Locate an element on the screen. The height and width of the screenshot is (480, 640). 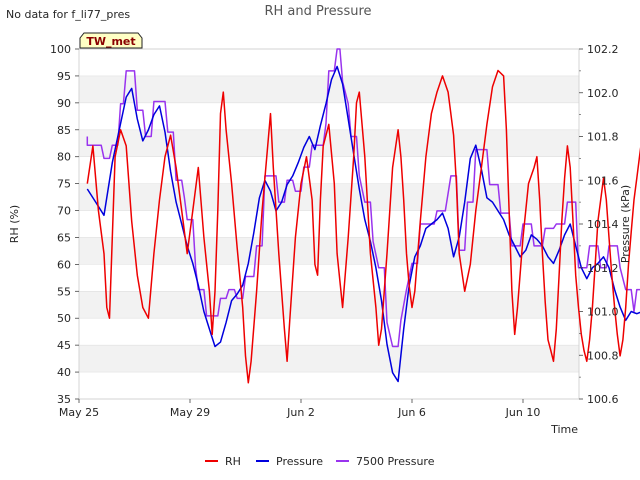
right-tick-label: 101.6 is located at coordinates (603, 180).